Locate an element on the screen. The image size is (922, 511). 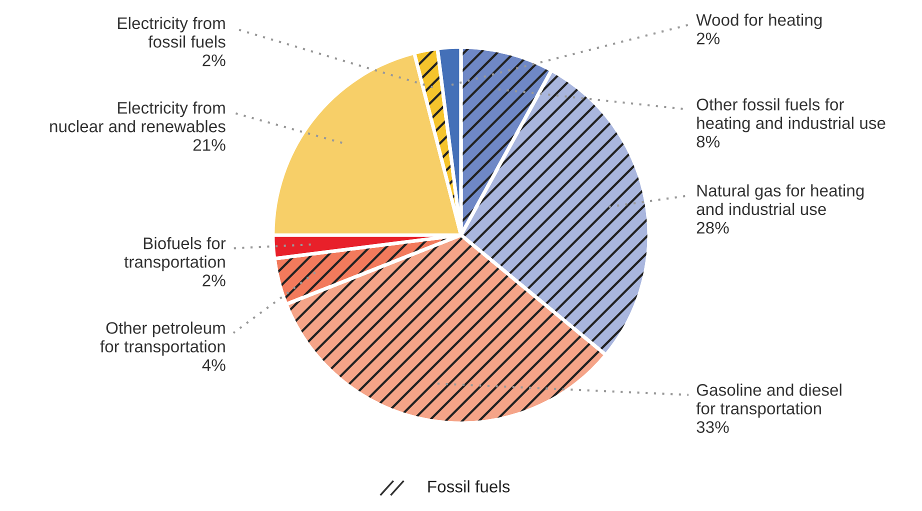
data-label: 4% is located at coordinates (214, 365).